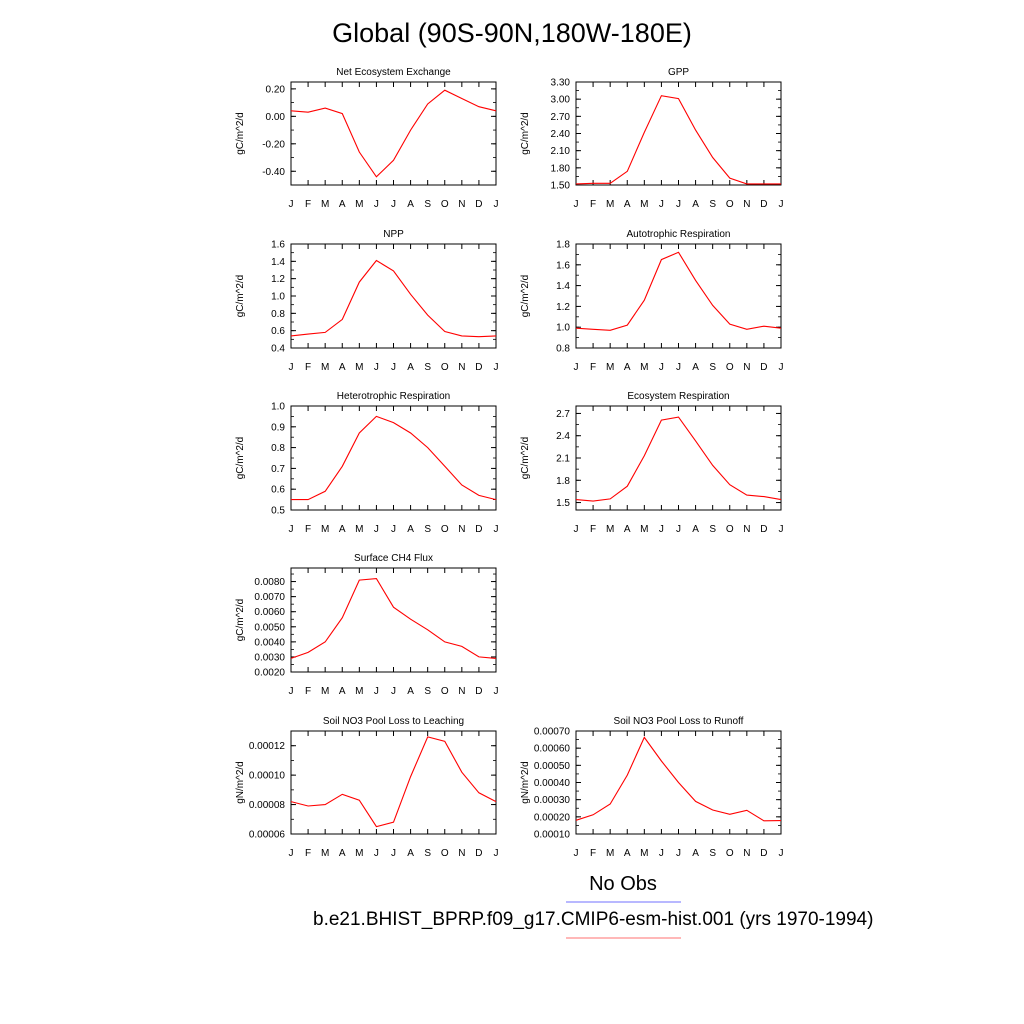  I want to click on panel-title: Autotrophic Respiration, so click(679, 234).